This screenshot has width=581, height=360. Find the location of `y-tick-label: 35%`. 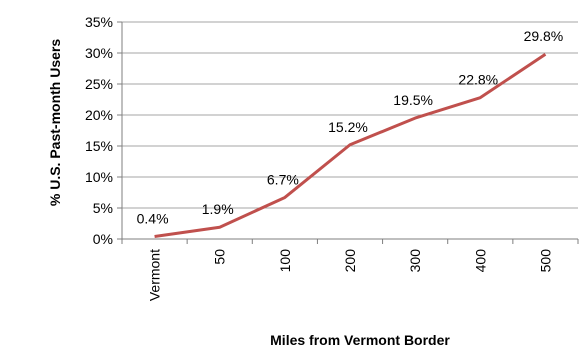

y-tick-label: 35% is located at coordinates (99, 22).